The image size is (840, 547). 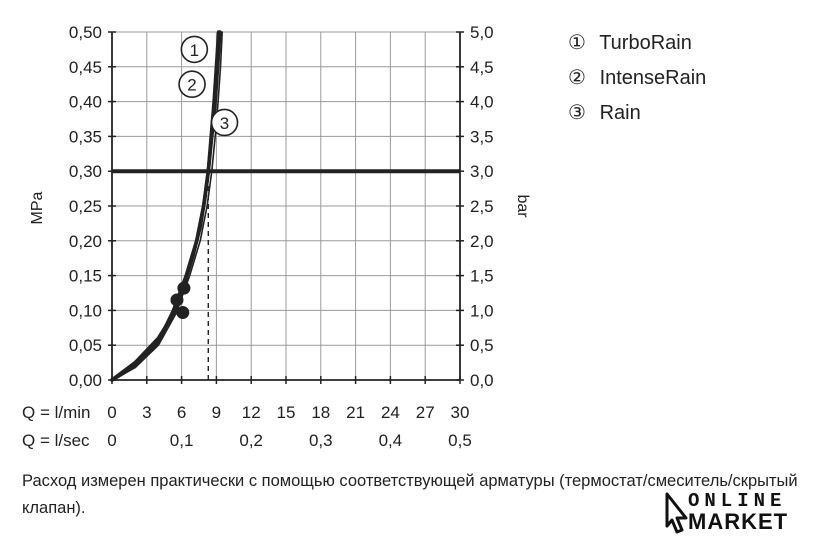 I want to click on x-tick-label-lmin: 6, so click(x=181, y=412).